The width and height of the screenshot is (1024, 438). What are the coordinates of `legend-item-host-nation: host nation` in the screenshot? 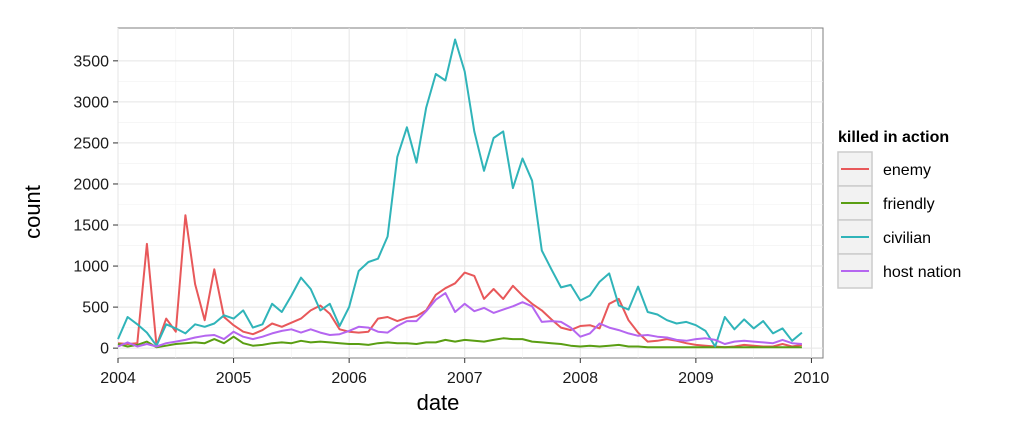 It's located at (899, 271).